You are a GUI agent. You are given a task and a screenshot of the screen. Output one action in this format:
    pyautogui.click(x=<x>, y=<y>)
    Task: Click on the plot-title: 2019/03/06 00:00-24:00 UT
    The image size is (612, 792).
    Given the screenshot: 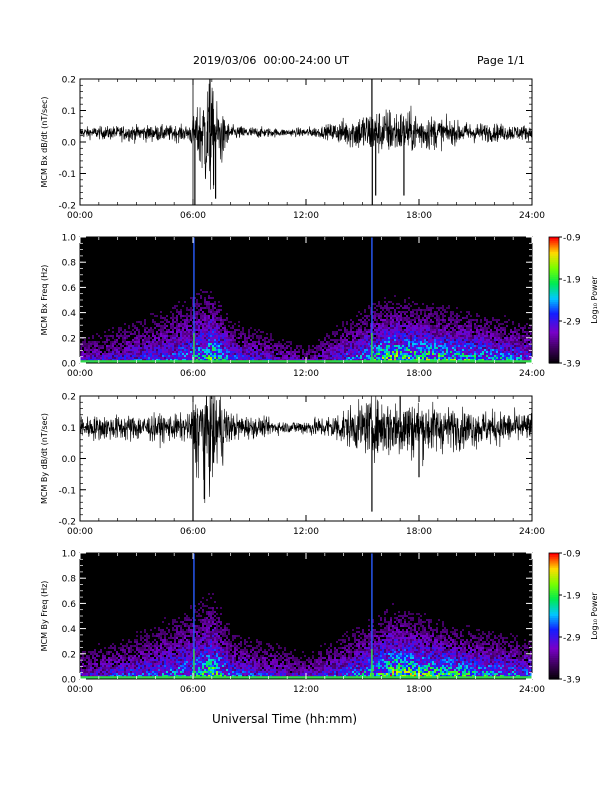 What is the action you would take?
    pyautogui.click(x=271, y=60)
    